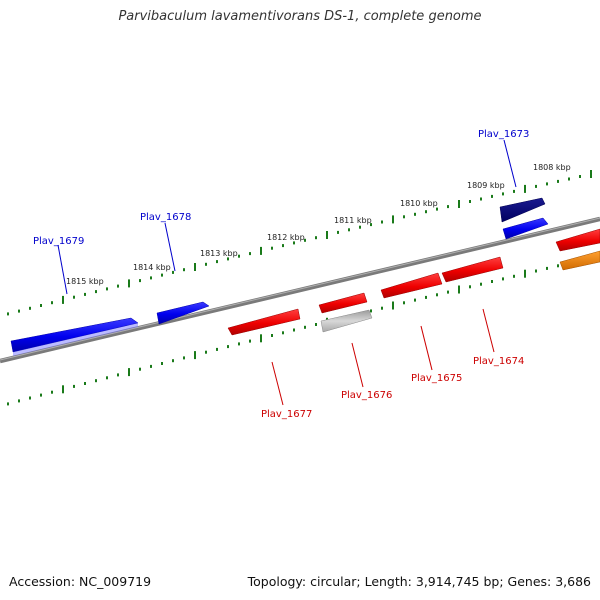 The height and width of the screenshot is (600, 600). I want to click on gene-label-plav-1678: Plav_1678, so click(165, 217).